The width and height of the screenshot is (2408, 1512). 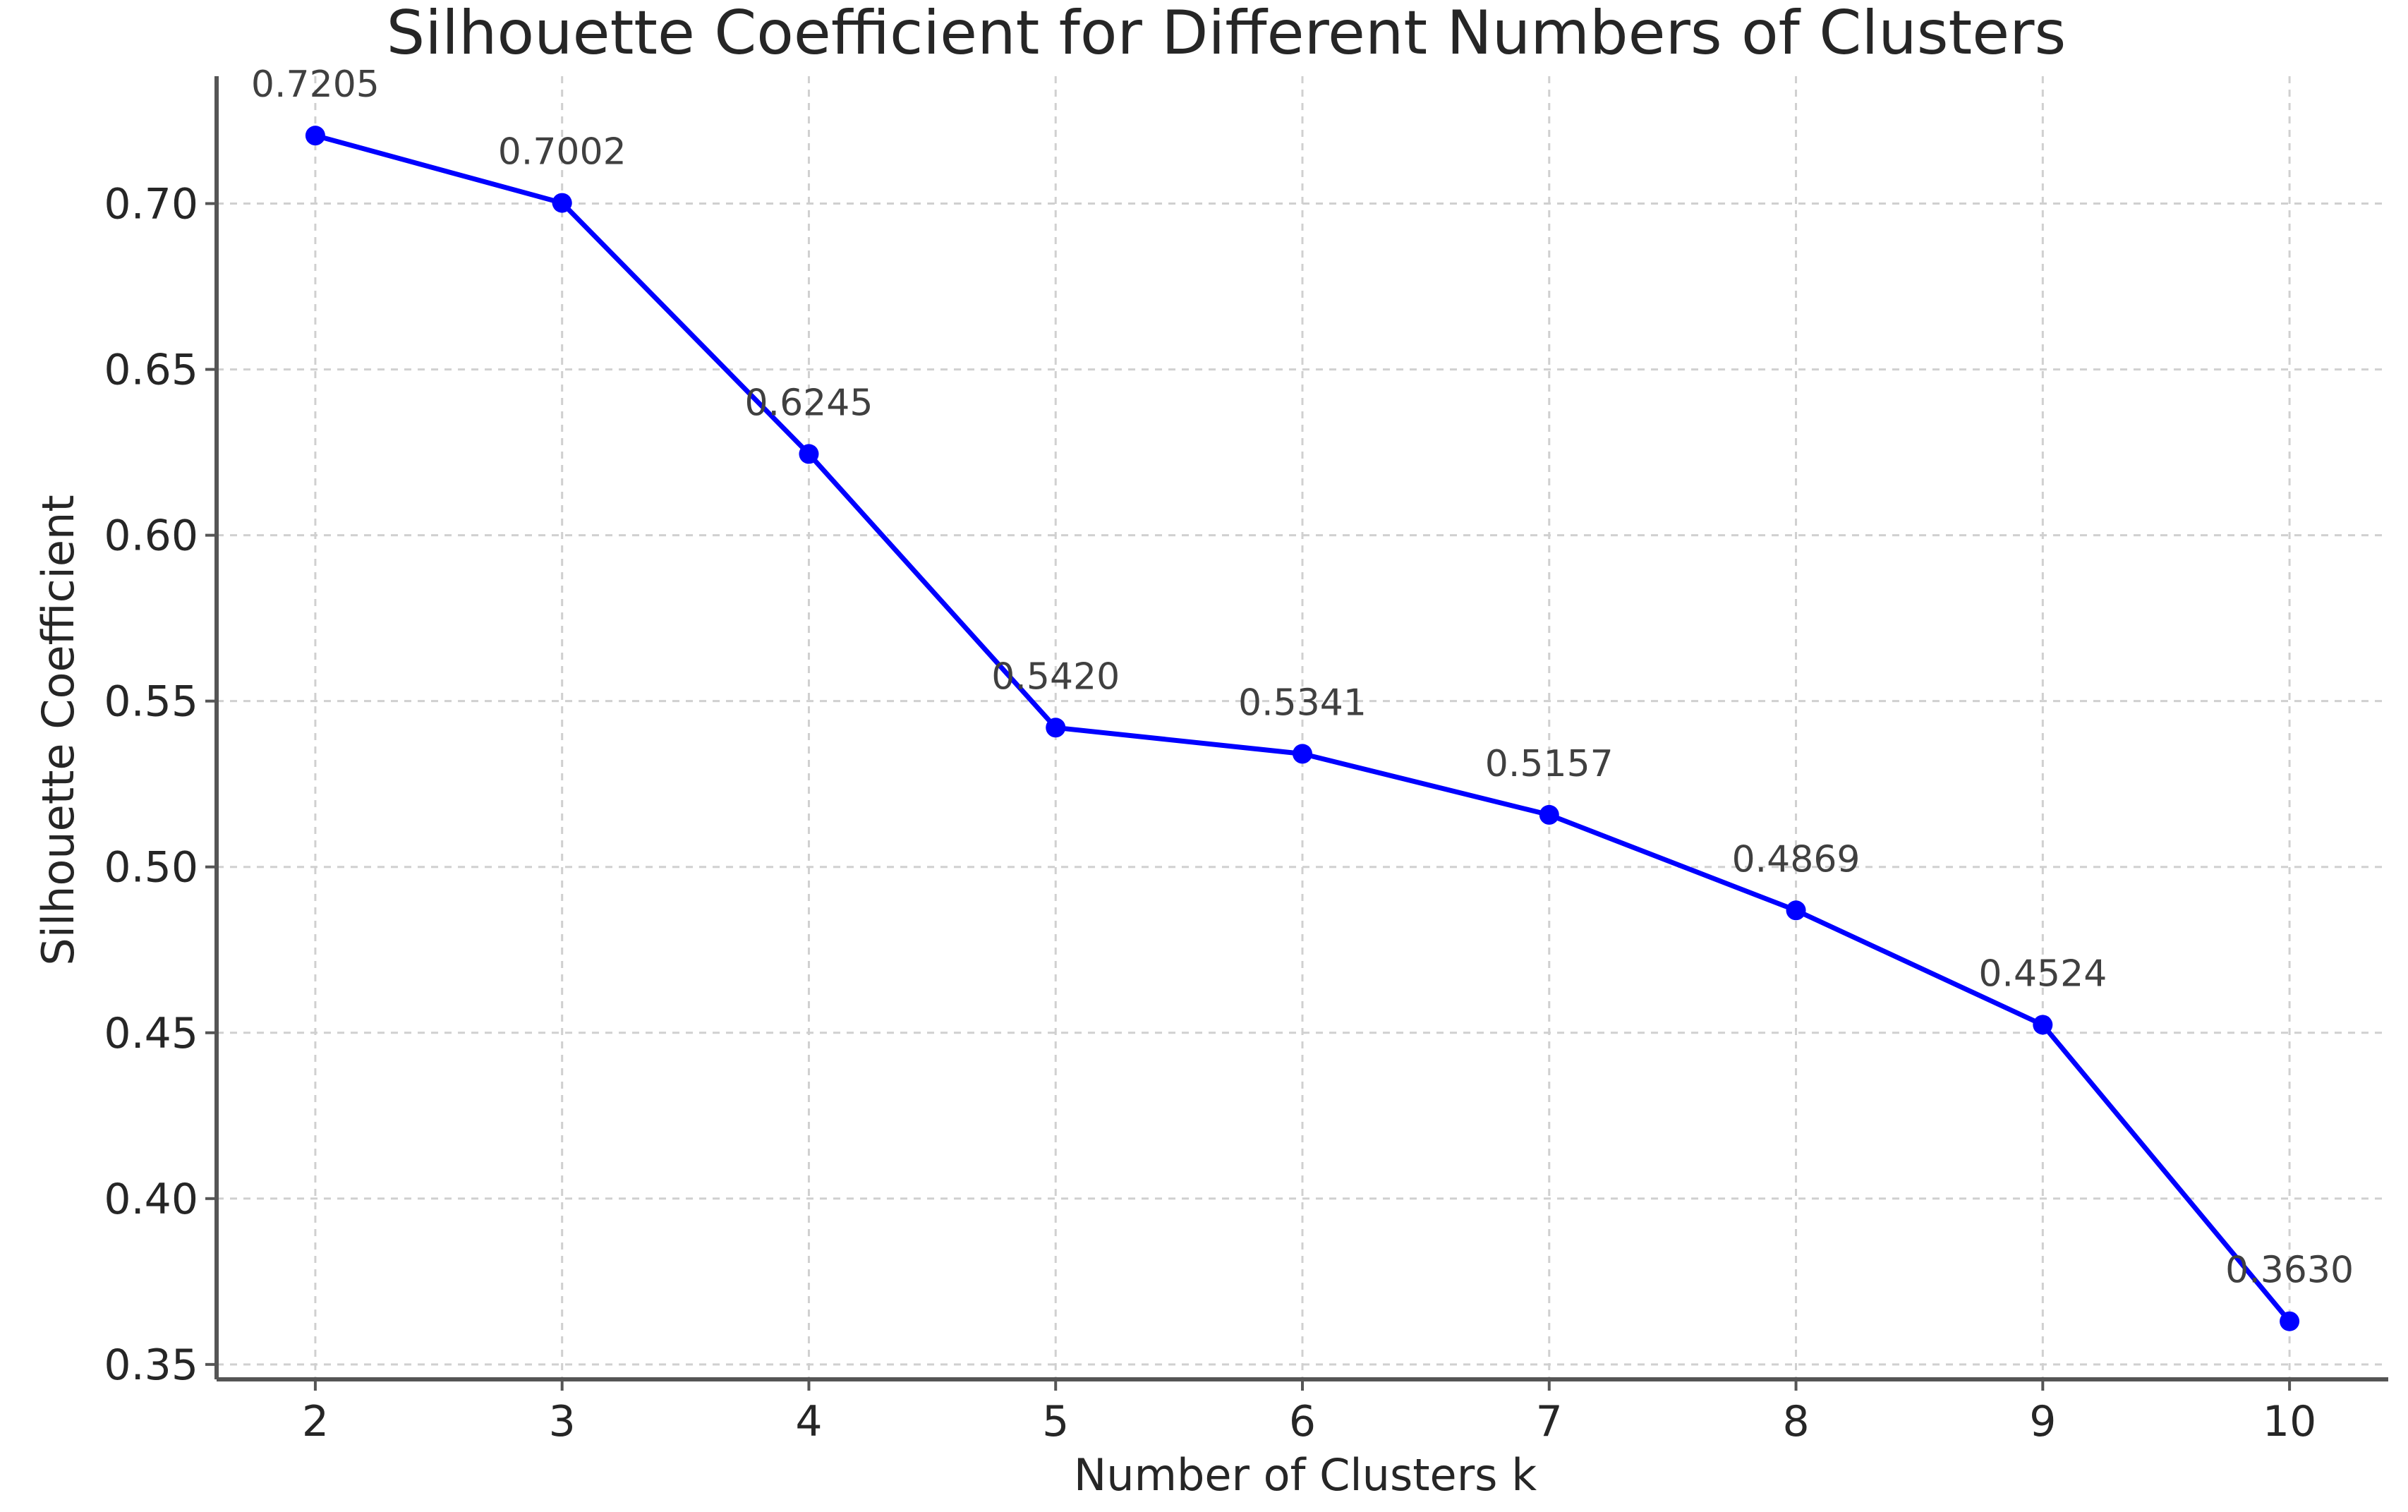 What do you see at coordinates (2289, 1271) in the screenshot?
I see `data-label: 0.3630` at bounding box center [2289, 1271].